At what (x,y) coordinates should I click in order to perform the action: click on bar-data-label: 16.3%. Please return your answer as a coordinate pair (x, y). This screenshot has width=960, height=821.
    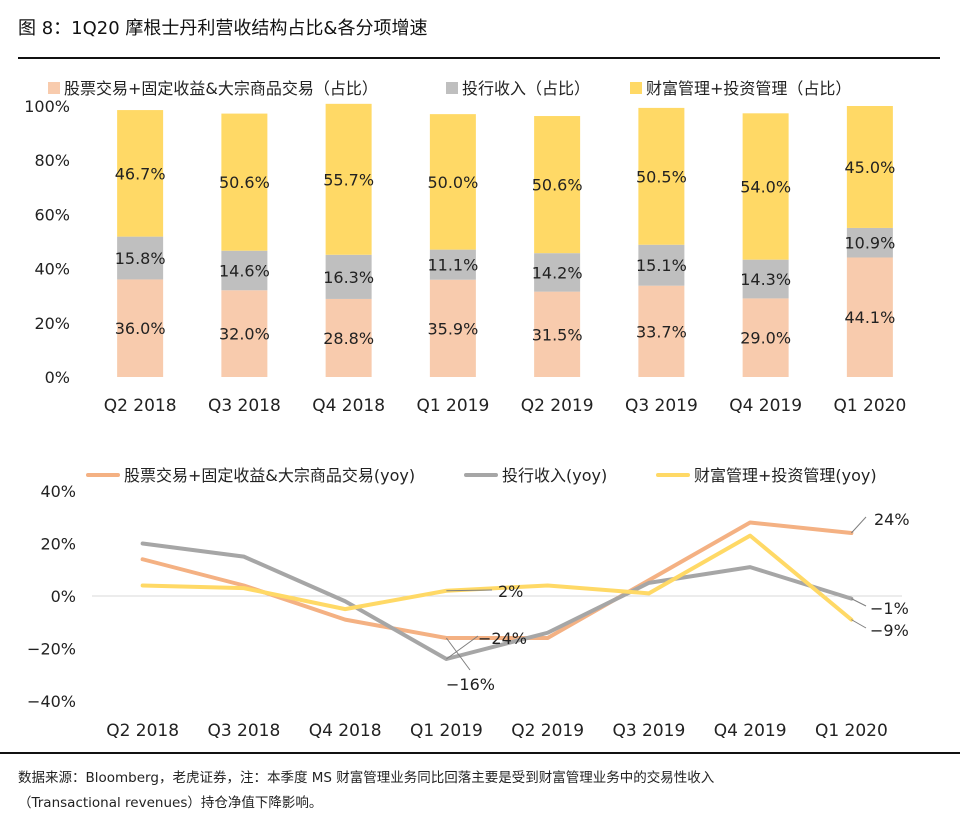
    Looking at the image, I should click on (348, 277).